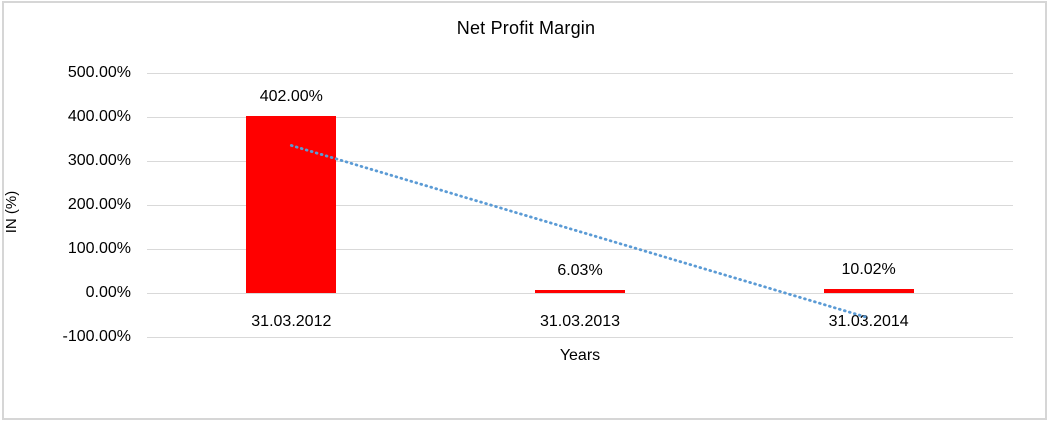 This screenshot has height=427, width=1052. Describe the element at coordinates (291, 97) in the screenshot. I see `bar-data-label: 402.00%` at that location.